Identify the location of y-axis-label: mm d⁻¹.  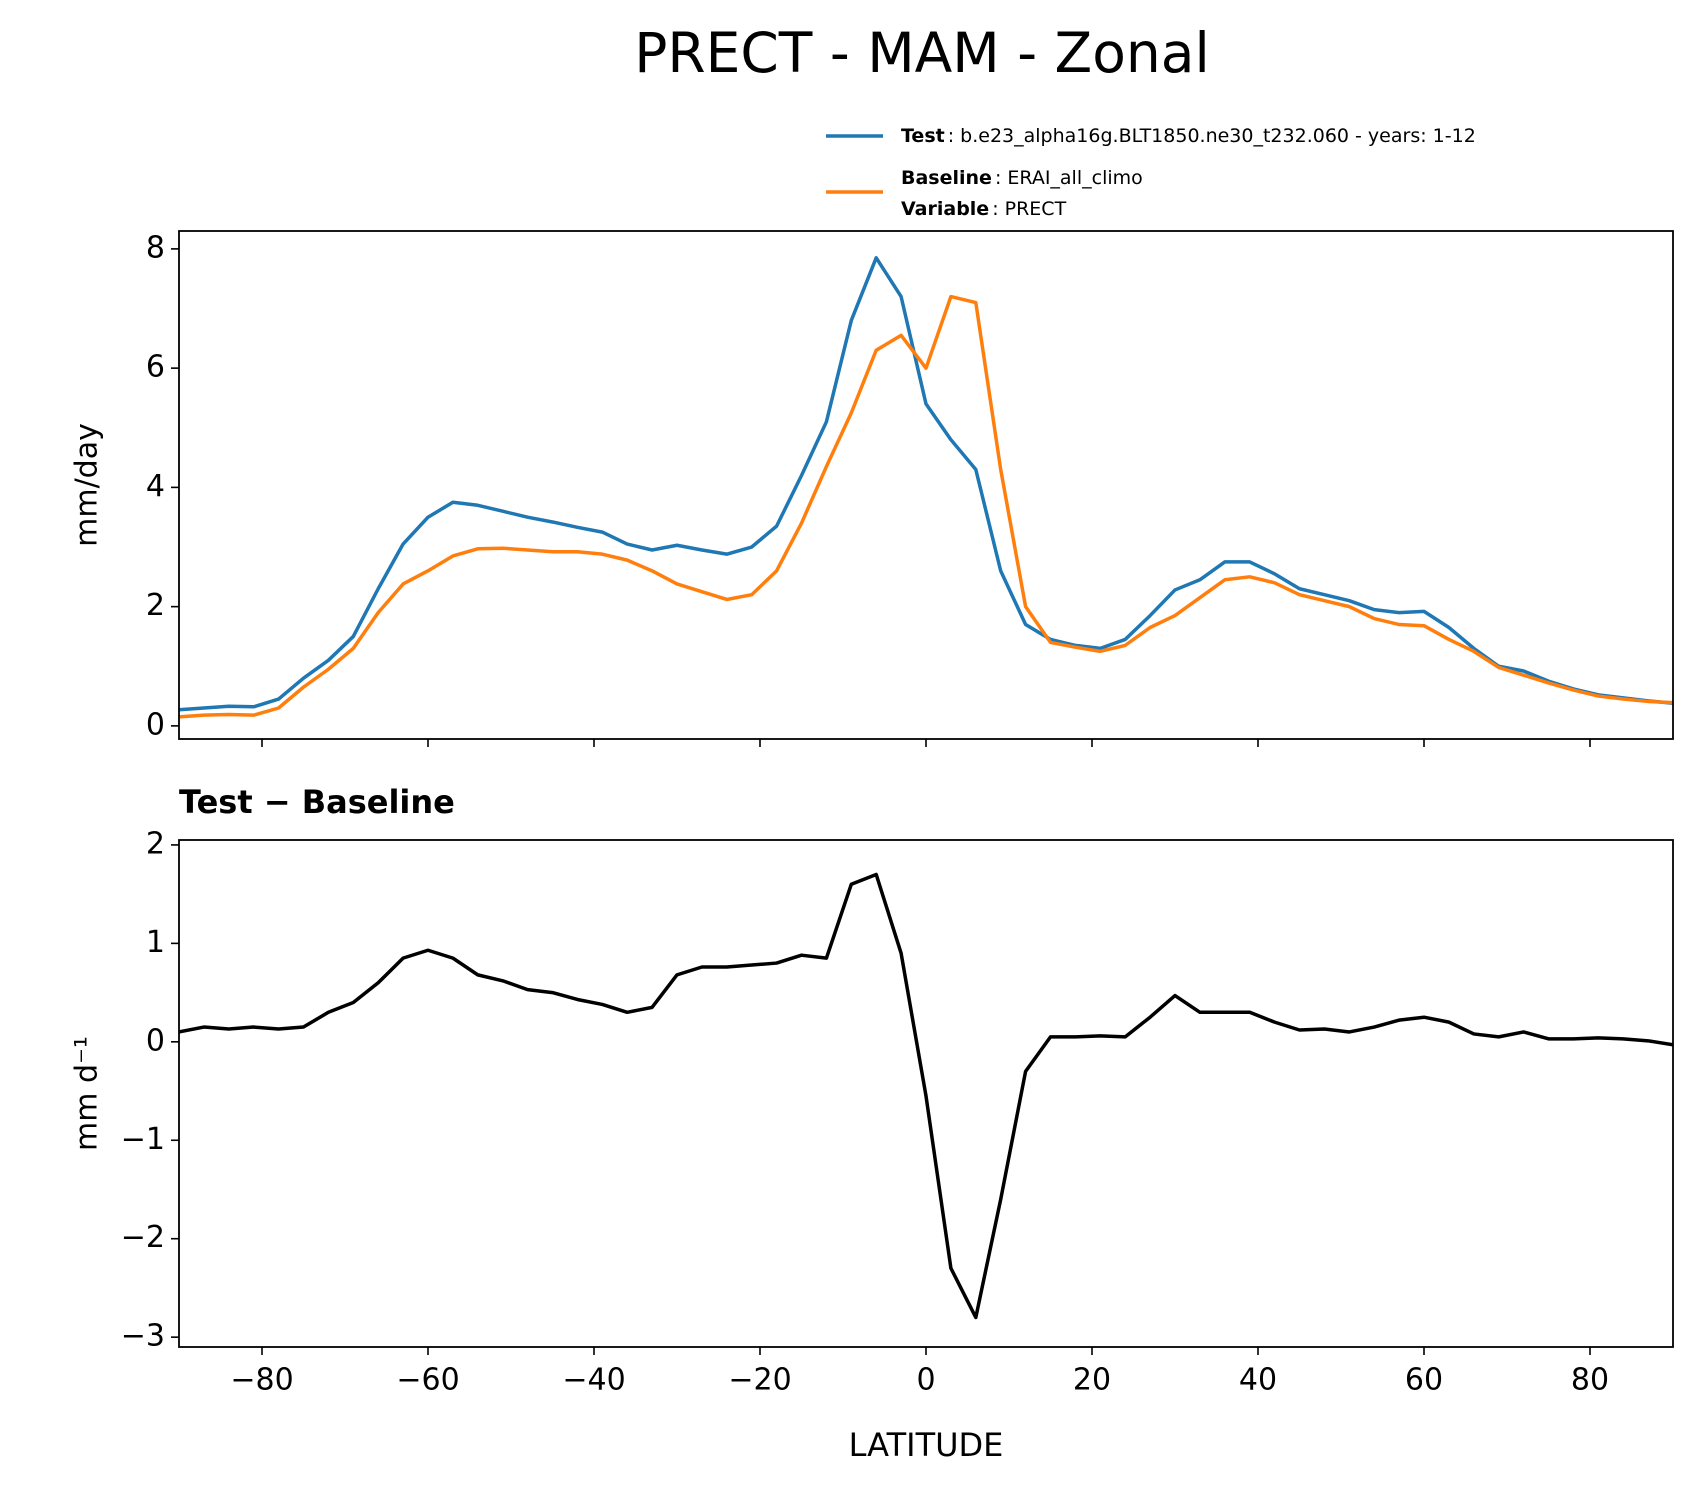
(87, 1093).